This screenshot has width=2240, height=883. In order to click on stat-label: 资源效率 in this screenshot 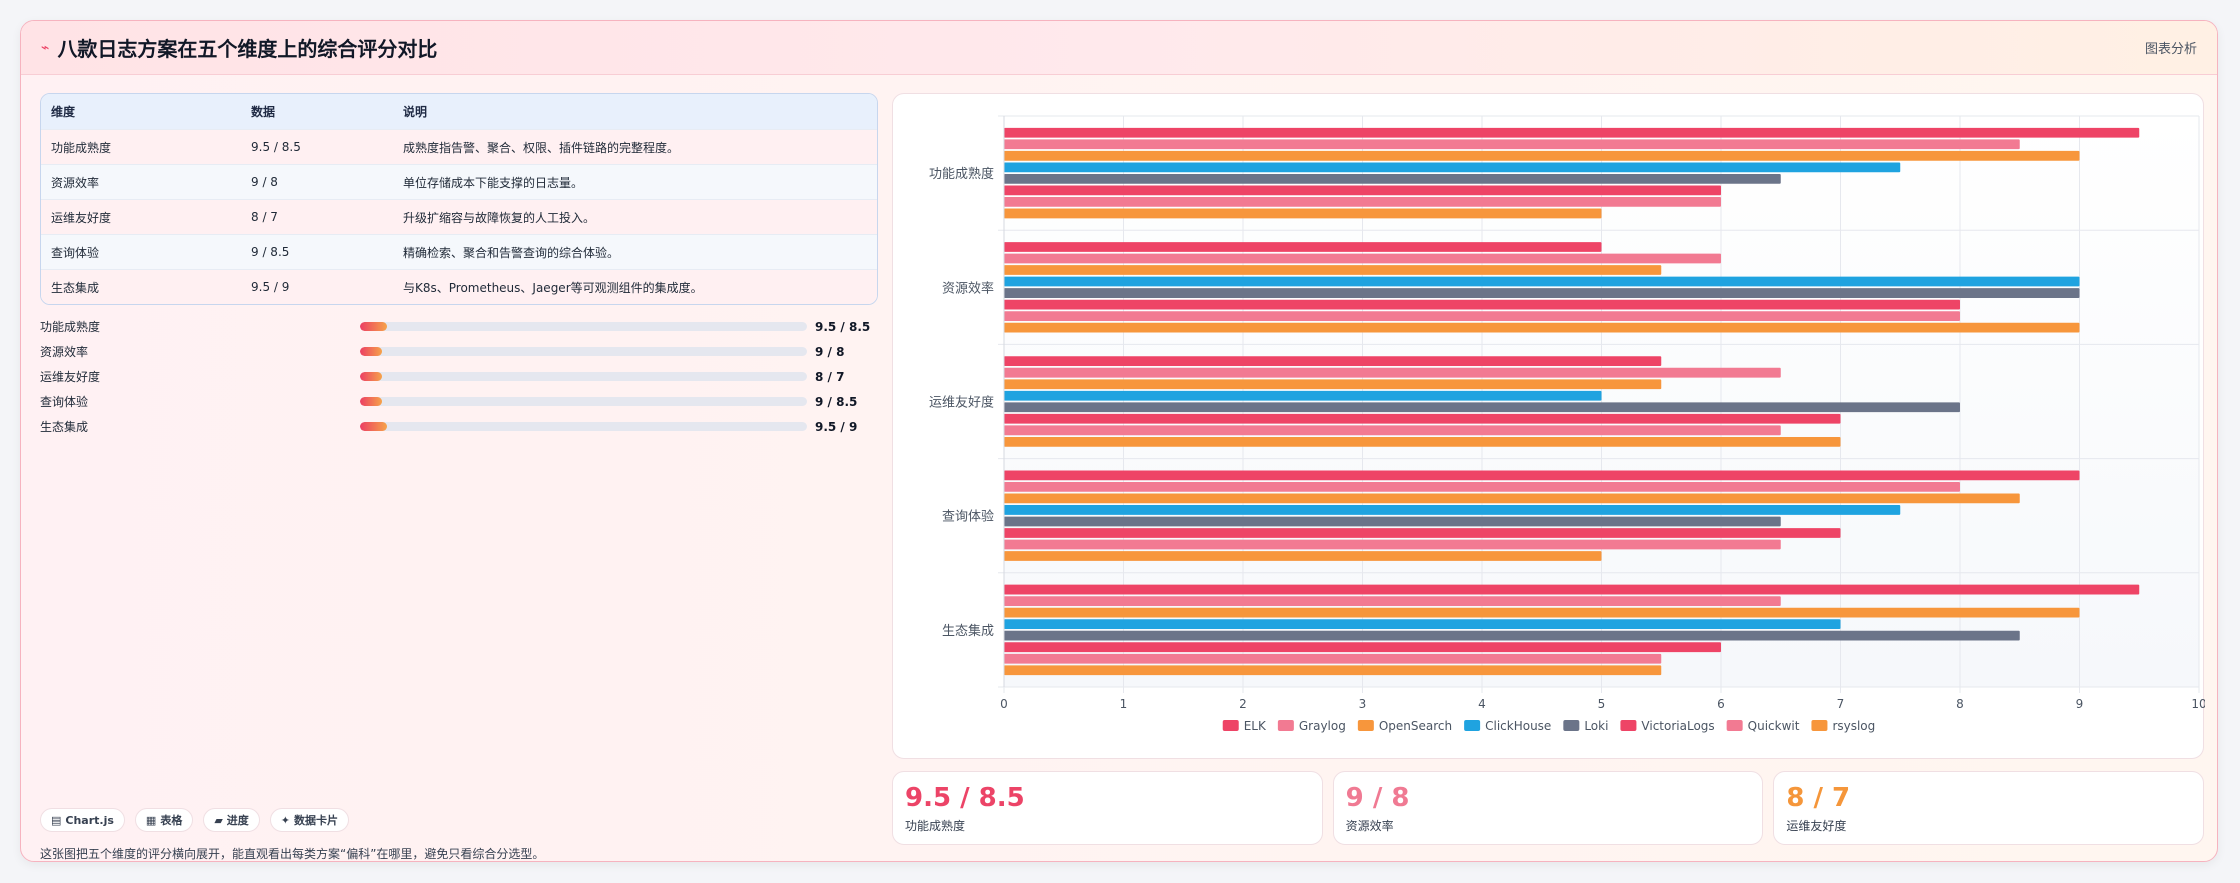, I will do `click(1369, 825)`.